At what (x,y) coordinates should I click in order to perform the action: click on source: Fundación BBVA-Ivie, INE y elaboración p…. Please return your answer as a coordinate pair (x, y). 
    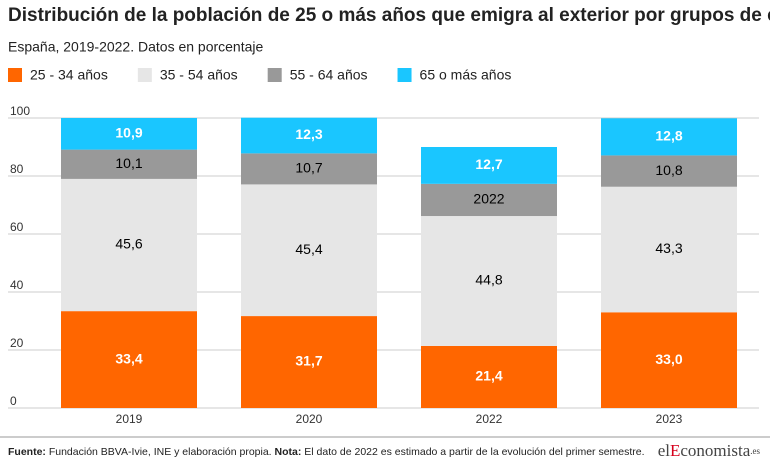
    Looking at the image, I should click on (160, 452).